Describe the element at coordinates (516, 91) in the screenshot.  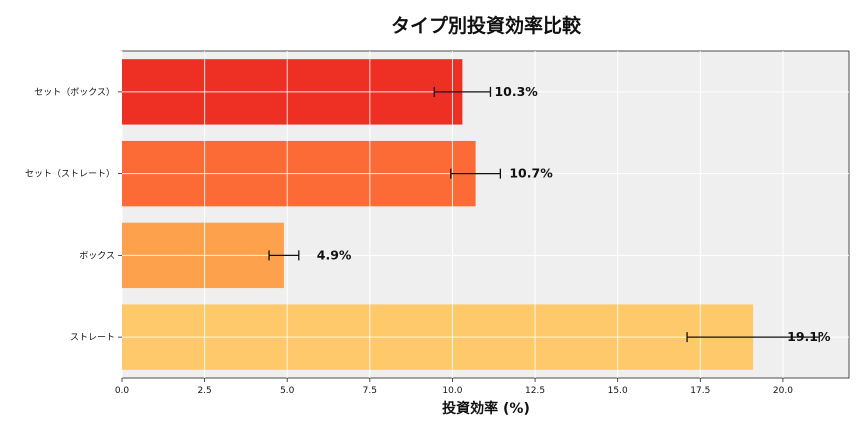
I see `data-label: 10.3%` at that location.